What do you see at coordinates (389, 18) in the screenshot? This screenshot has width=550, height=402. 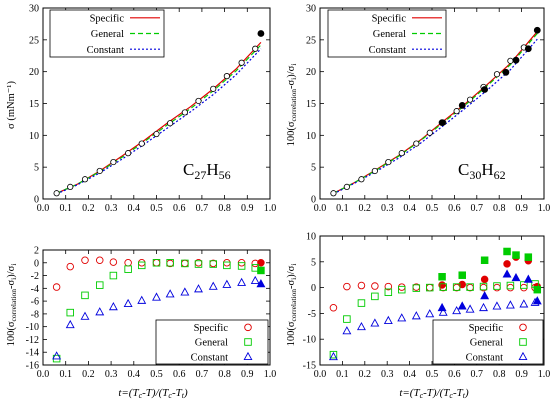 I see `legend-label-specific: Specific` at bounding box center [389, 18].